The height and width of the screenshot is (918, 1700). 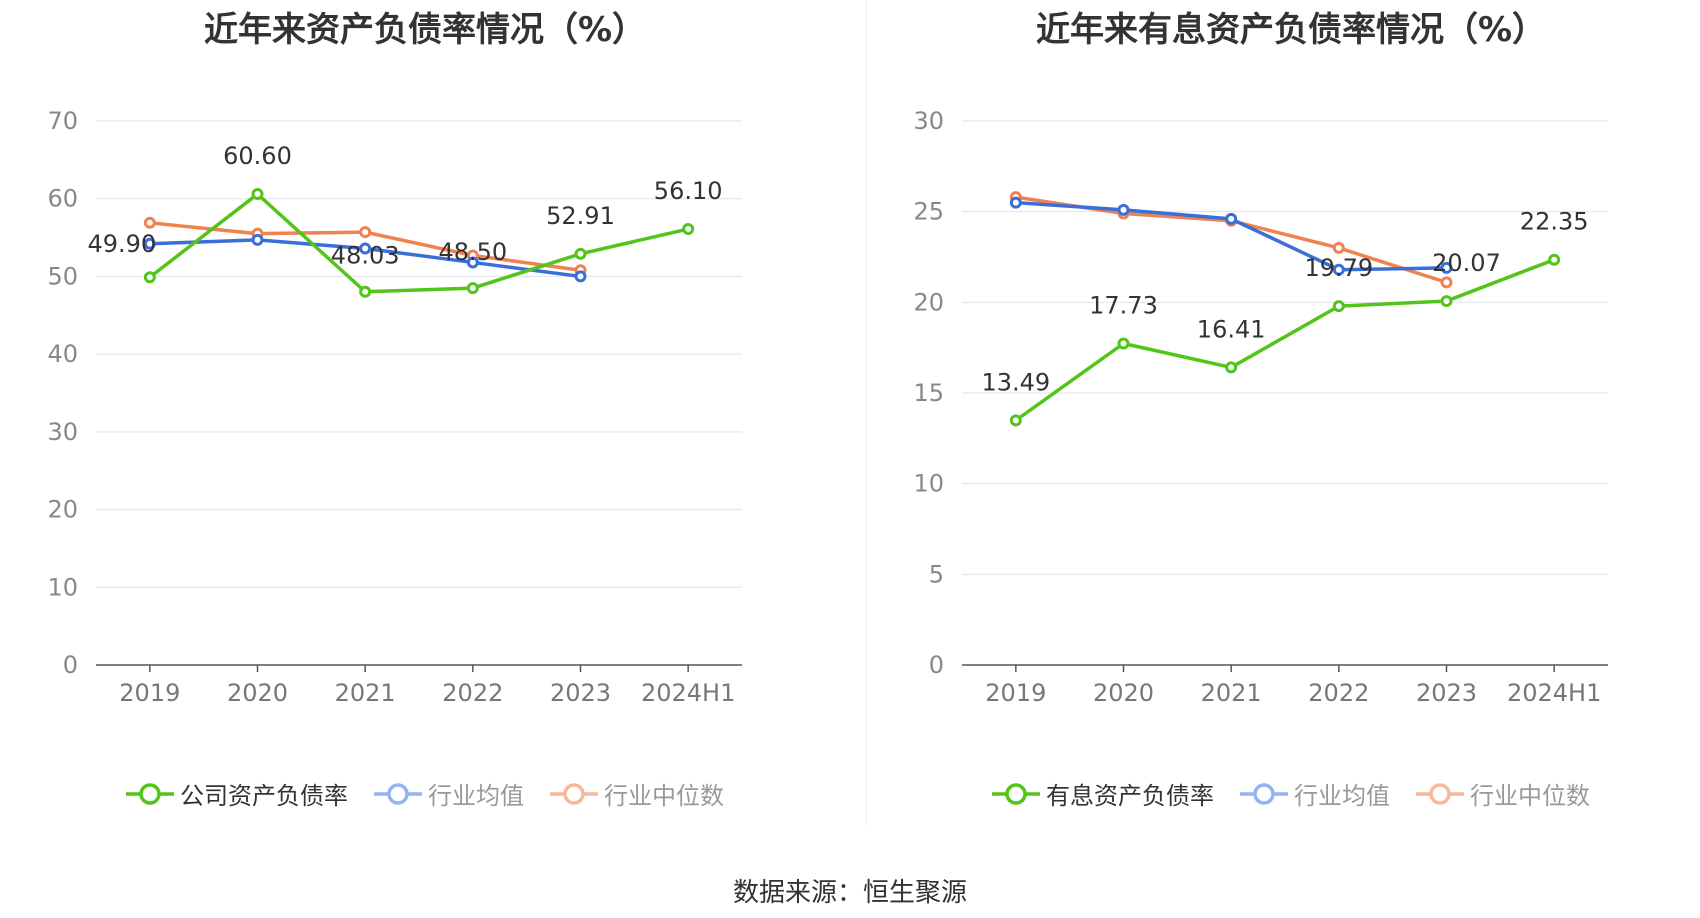 I want to click on data-label: 17.73, so click(x=1123, y=305).